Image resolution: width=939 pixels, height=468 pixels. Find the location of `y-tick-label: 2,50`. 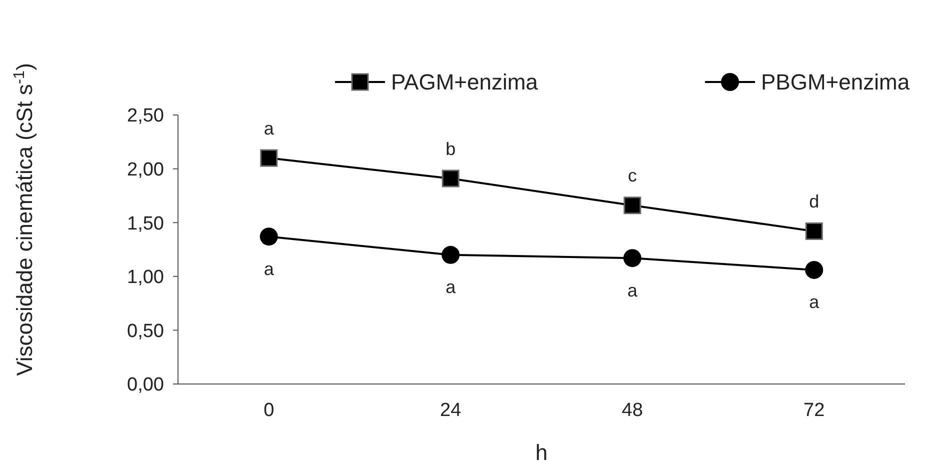

y-tick-label: 2,50 is located at coordinates (145, 116).